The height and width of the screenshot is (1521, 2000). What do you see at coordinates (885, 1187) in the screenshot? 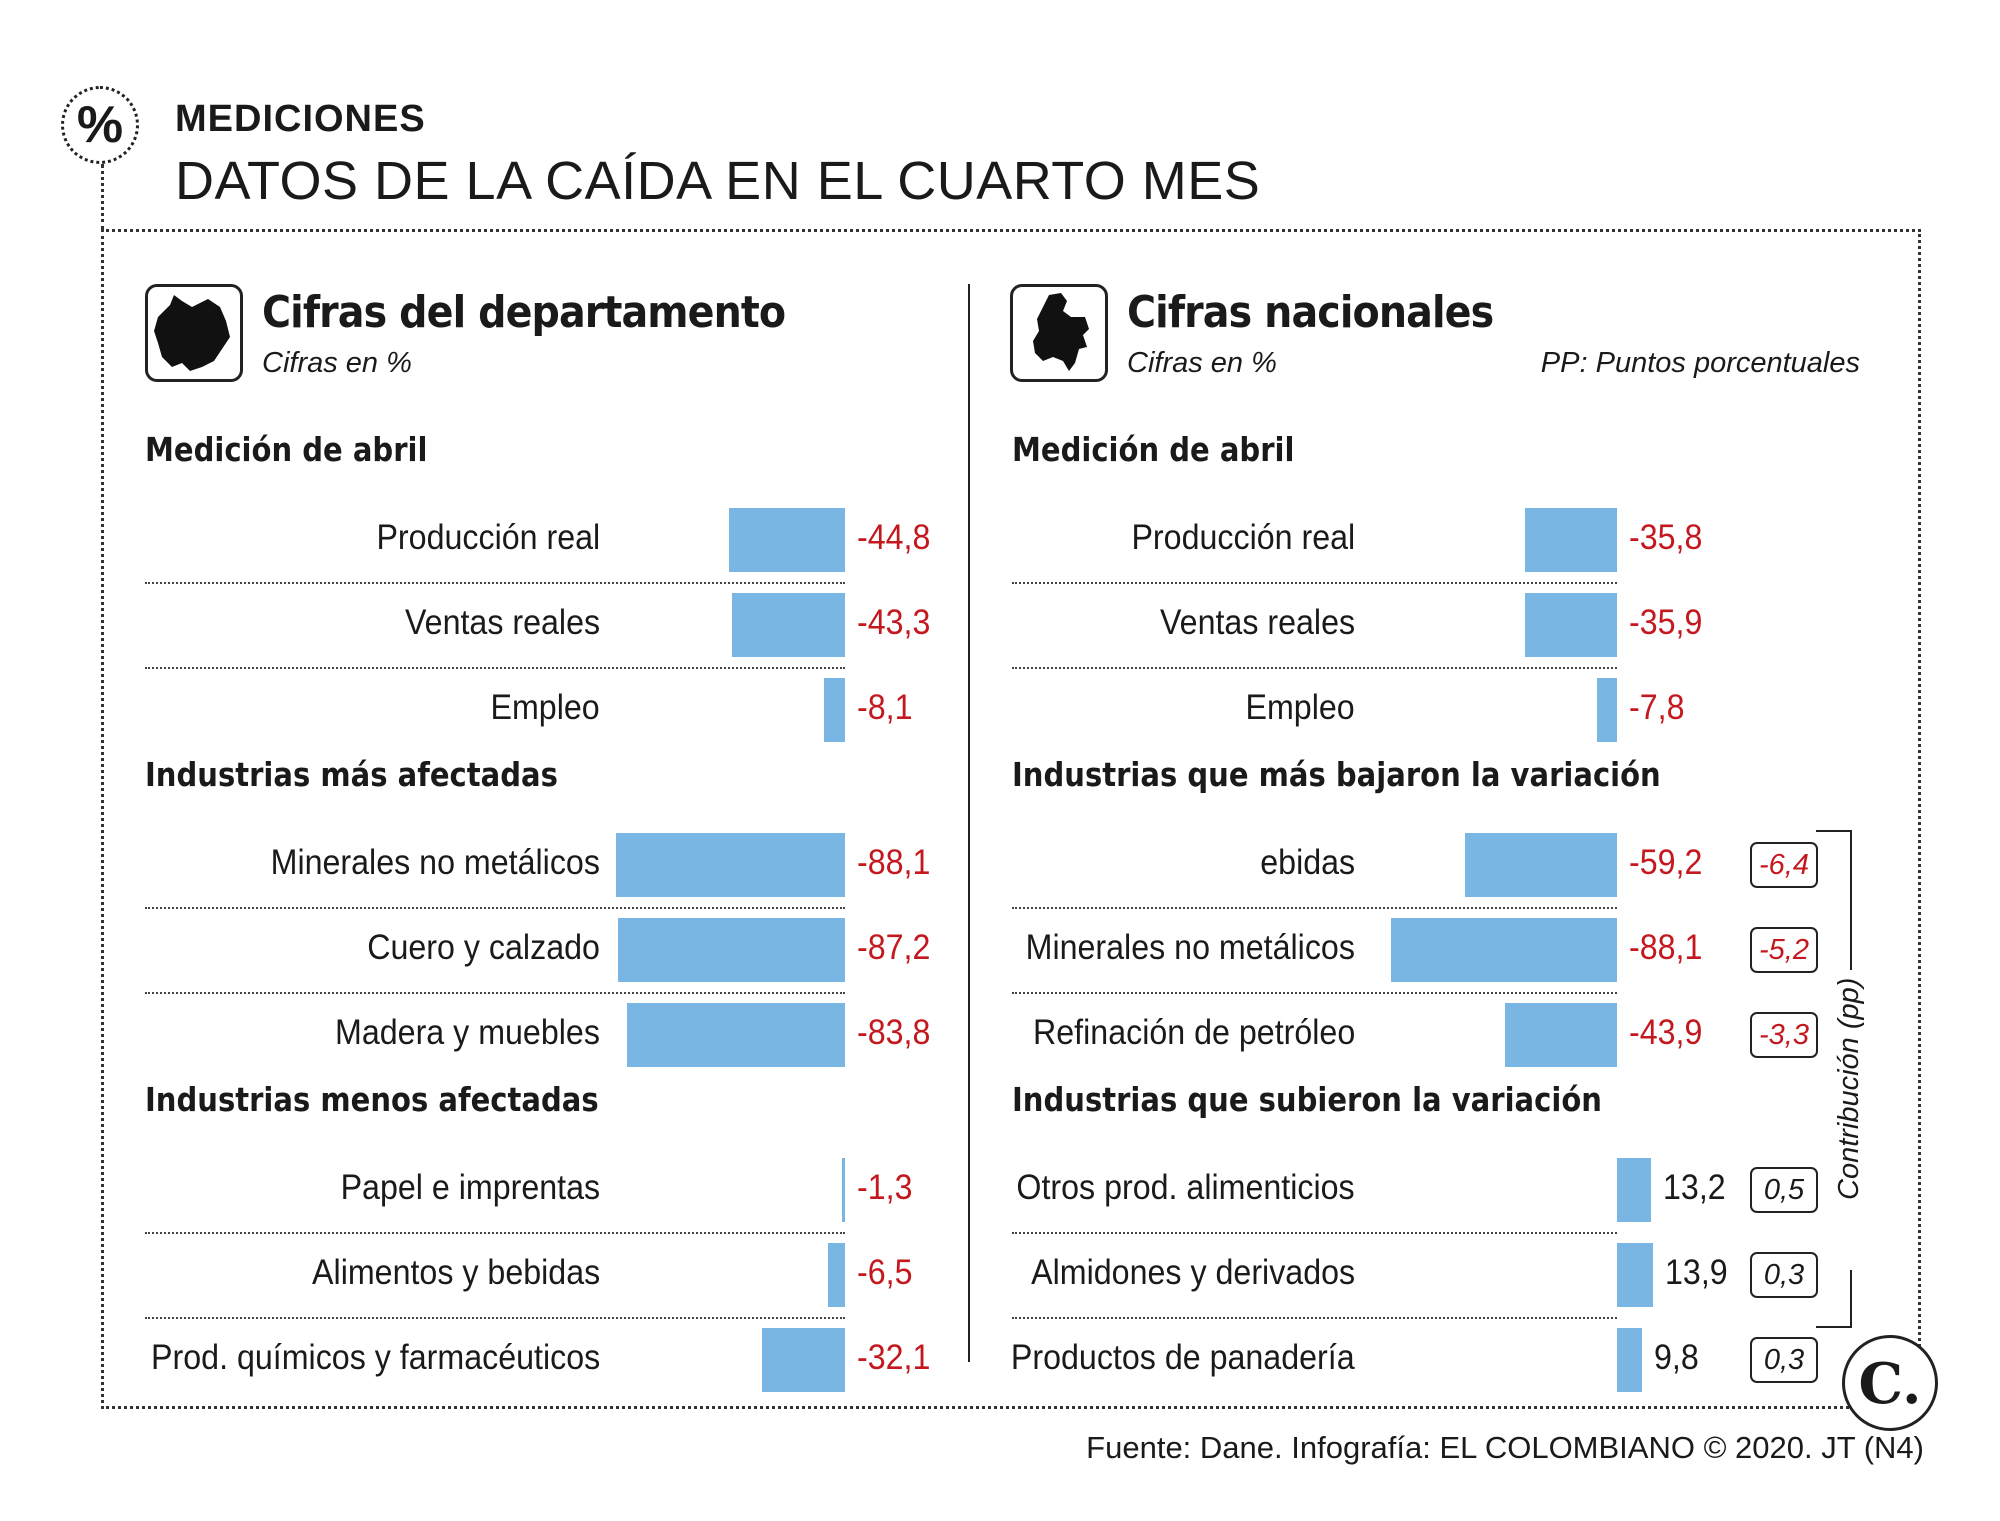
I see `bar-value: -1,3` at bounding box center [885, 1187].